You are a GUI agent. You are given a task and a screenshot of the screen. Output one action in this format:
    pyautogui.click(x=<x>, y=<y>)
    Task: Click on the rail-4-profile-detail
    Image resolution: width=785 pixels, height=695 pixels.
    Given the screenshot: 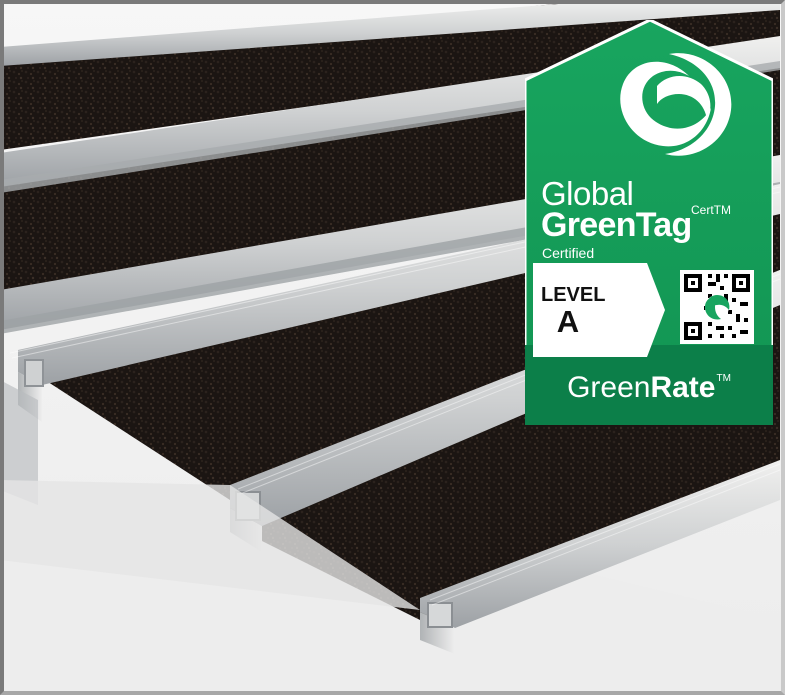 What is the action you would take?
    pyautogui.click(x=34, y=373)
    